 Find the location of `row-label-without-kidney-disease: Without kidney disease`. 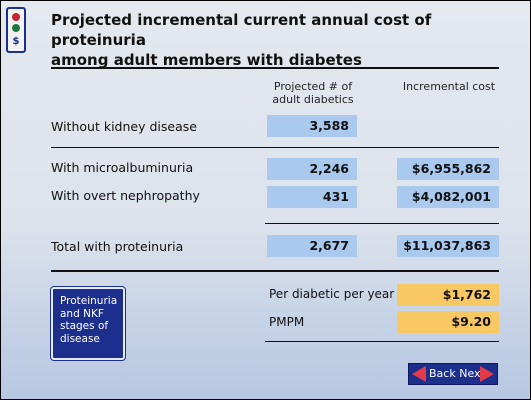

row-label-without-kidney-disease: Without kidney disease is located at coordinates (124, 126).